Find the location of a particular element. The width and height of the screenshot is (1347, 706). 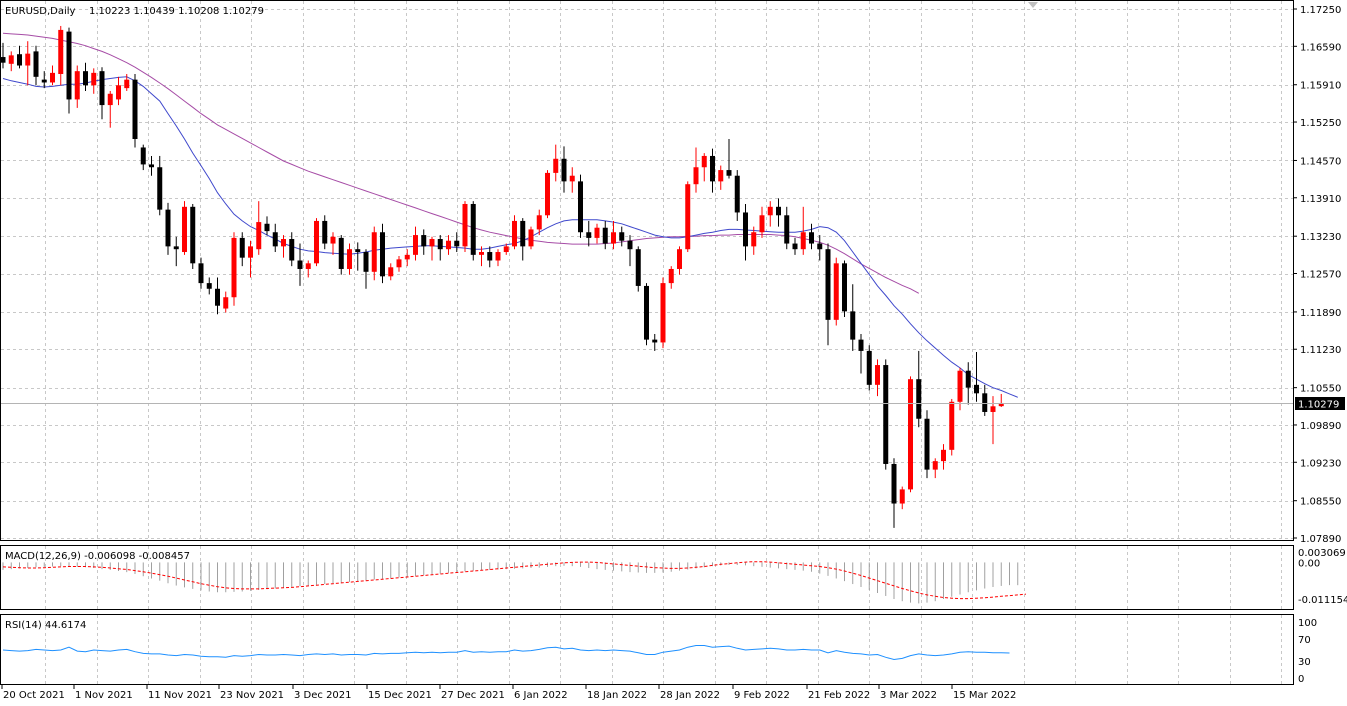

date-tick-label: 3 Dec 2021 is located at coordinates (323, 695).